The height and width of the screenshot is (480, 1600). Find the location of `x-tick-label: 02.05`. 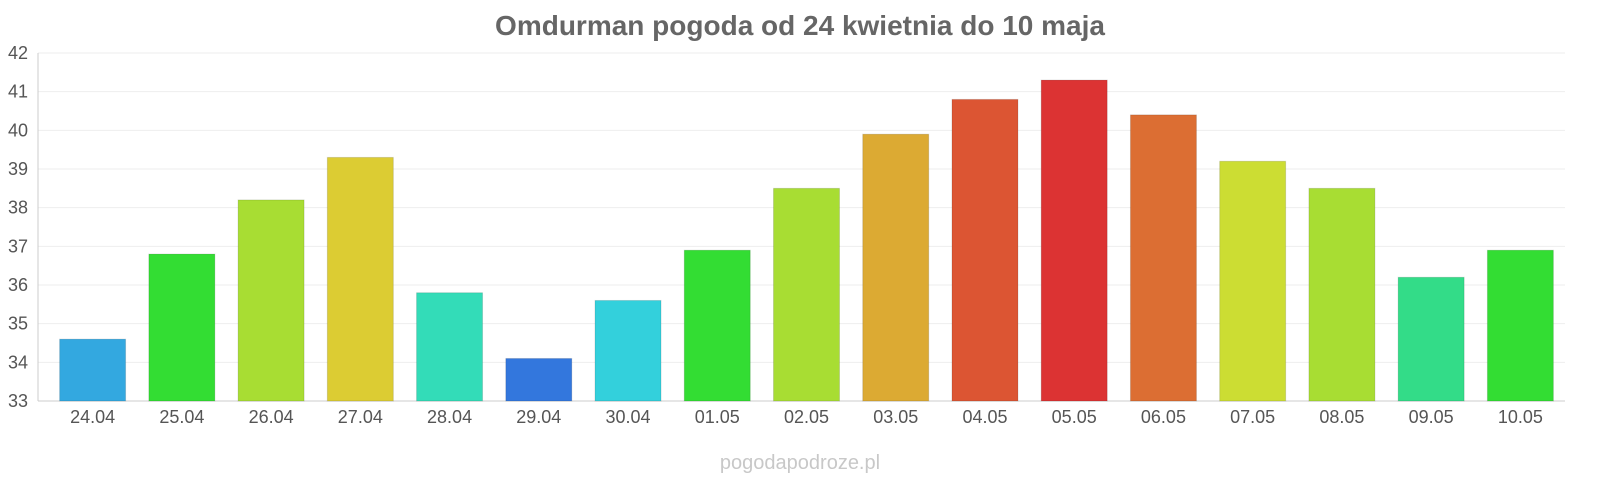

x-tick-label: 02.05 is located at coordinates (806, 417).